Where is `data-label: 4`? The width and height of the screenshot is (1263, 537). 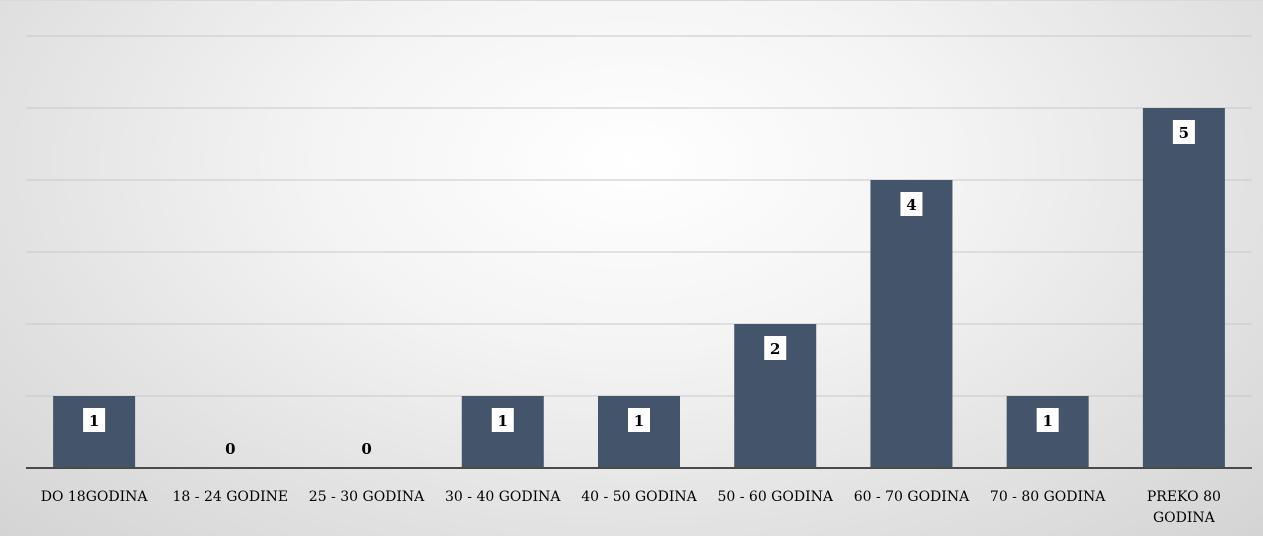
data-label: 4 is located at coordinates (911, 204).